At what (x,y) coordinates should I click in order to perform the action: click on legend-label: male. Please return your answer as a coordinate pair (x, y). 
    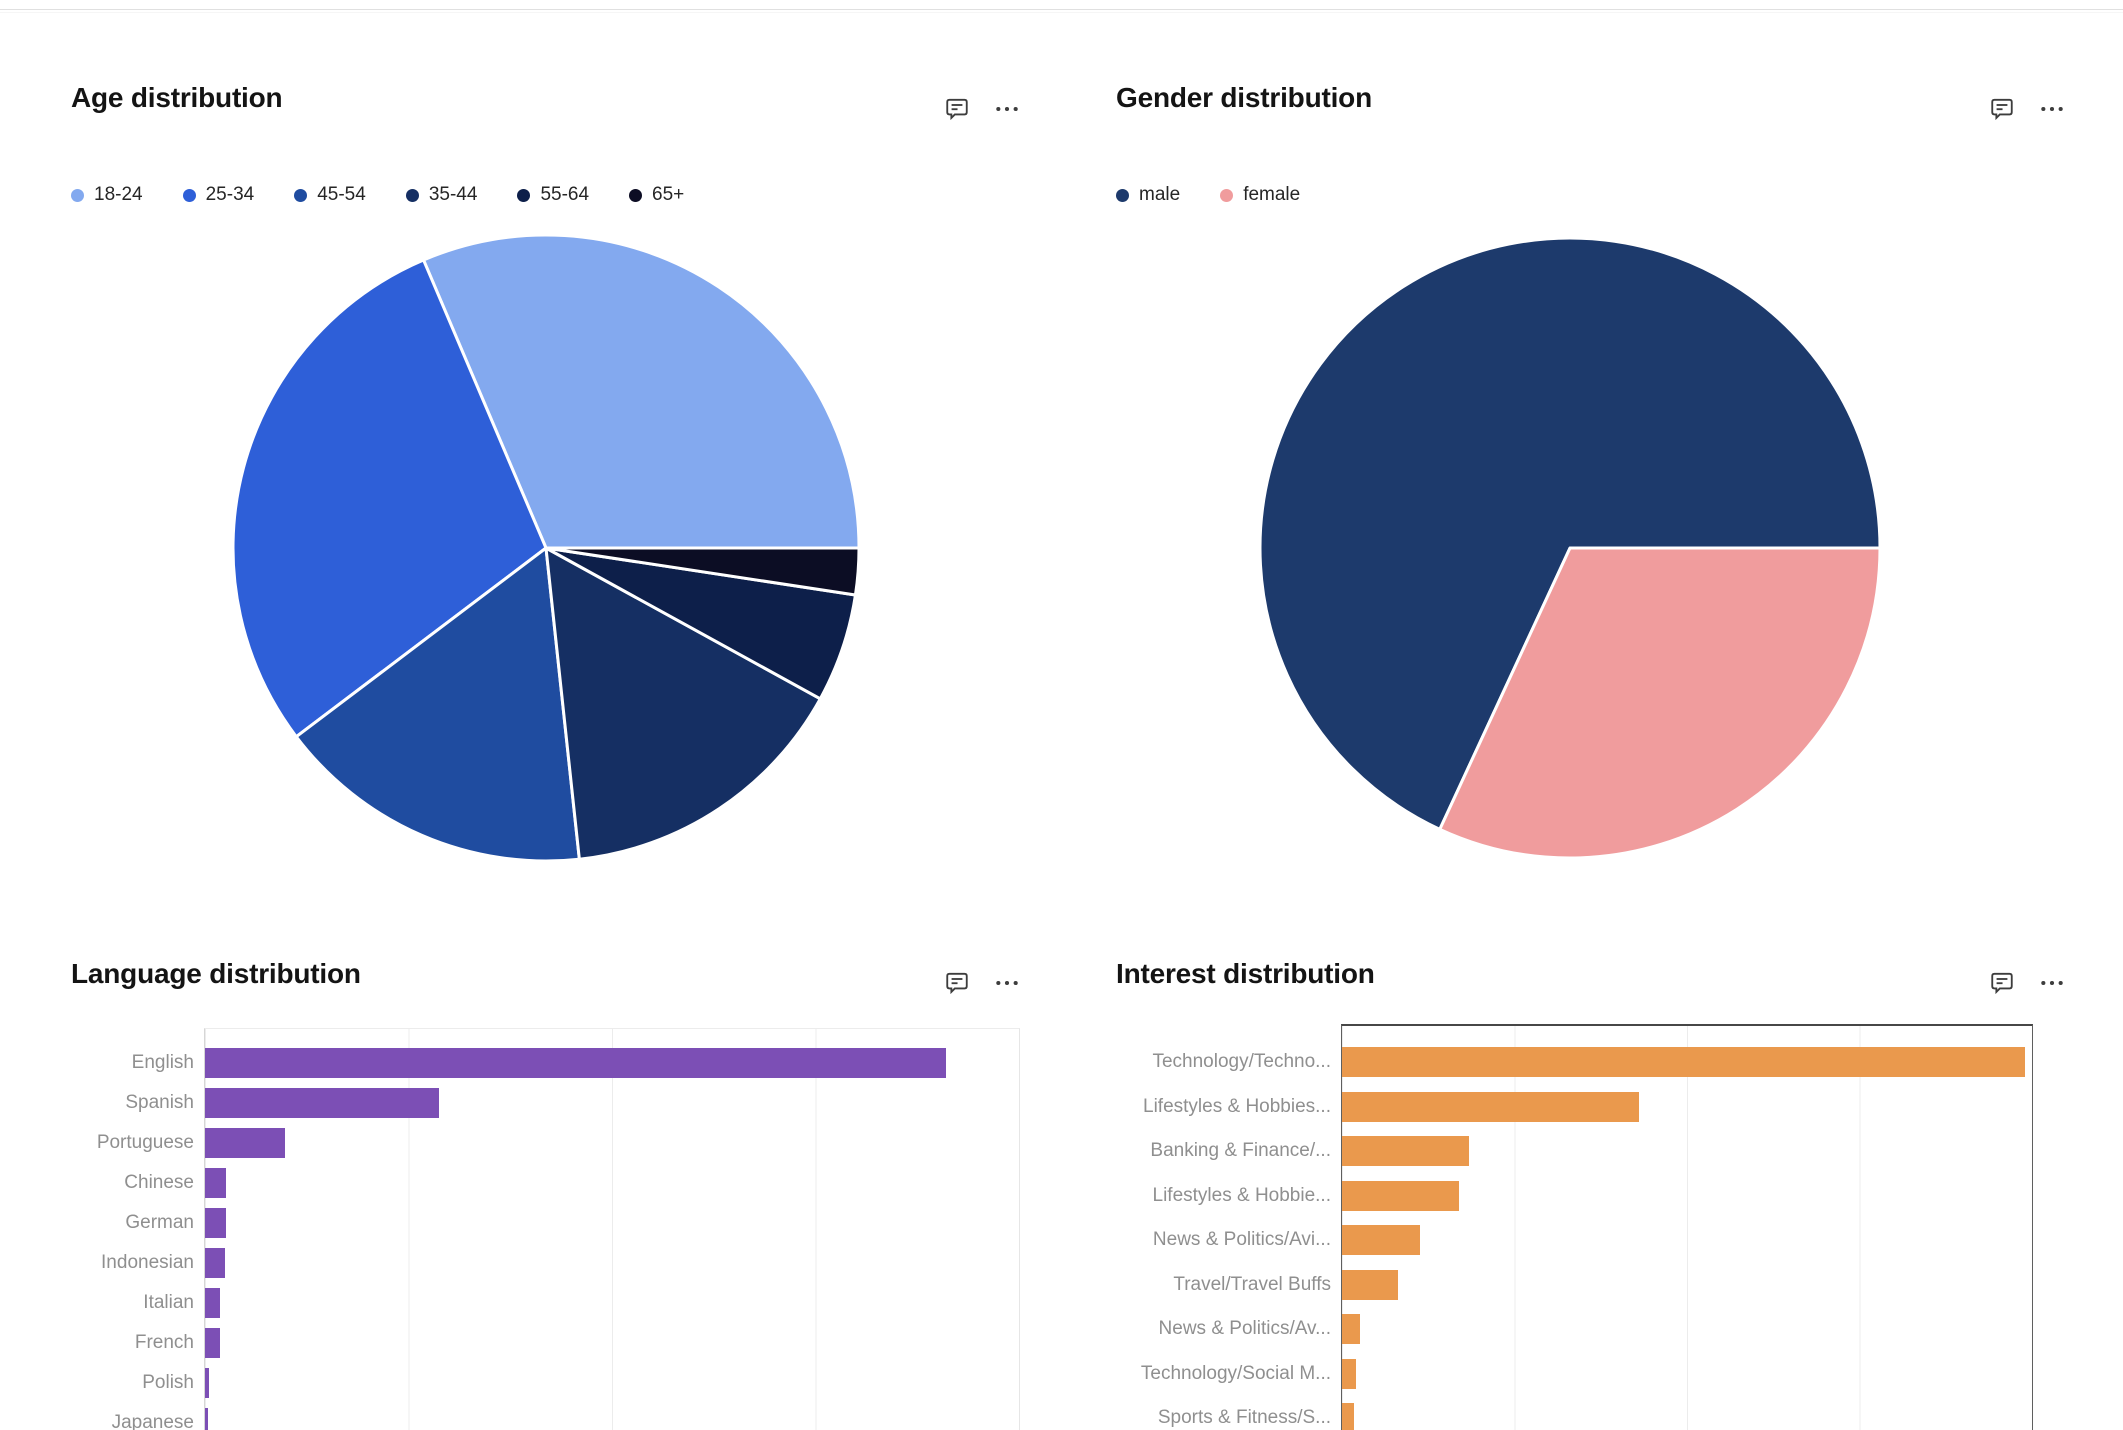
    Looking at the image, I should click on (1160, 194).